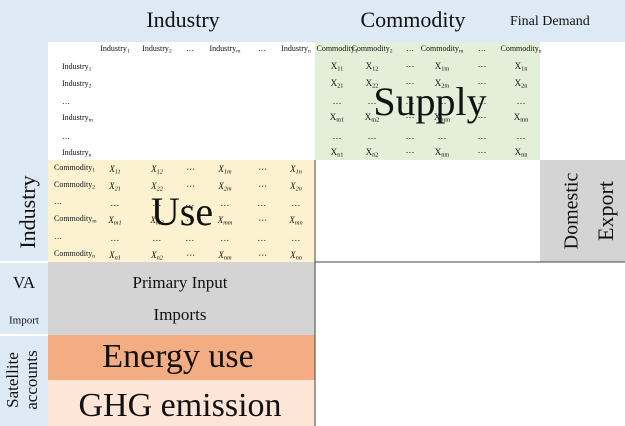 The height and width of the screenshot is (426, 625). What do you see at coordinates (90, 70) in the screenshot?
I see `industry-row-subscript: 1` at bounding box center [90, 70].